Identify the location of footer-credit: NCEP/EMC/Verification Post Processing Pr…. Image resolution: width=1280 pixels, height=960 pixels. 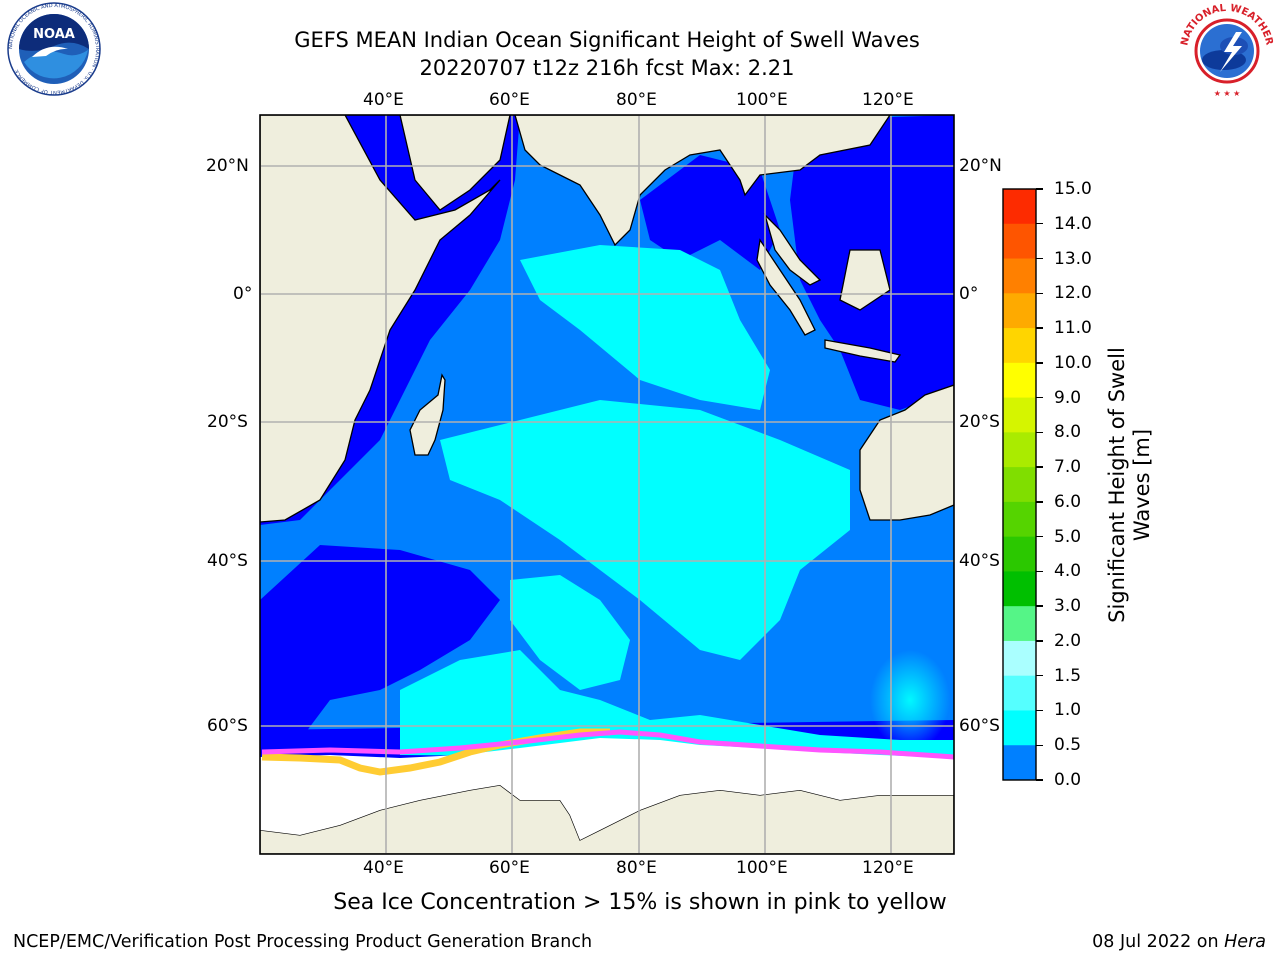
(303, 942).